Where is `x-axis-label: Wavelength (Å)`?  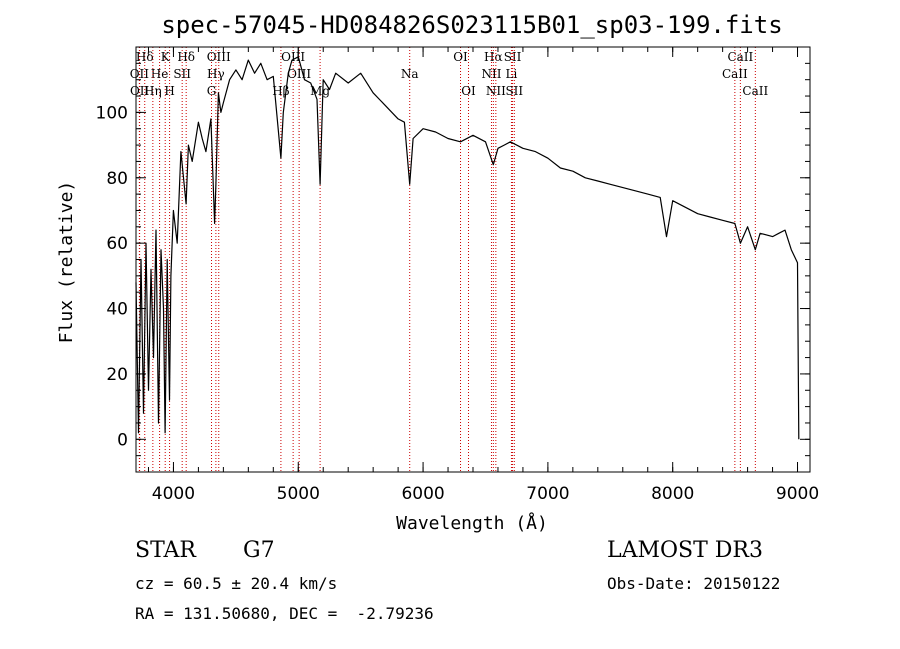 x-axis-label: Wavelength (Å) is located at coordinates (472, 523).